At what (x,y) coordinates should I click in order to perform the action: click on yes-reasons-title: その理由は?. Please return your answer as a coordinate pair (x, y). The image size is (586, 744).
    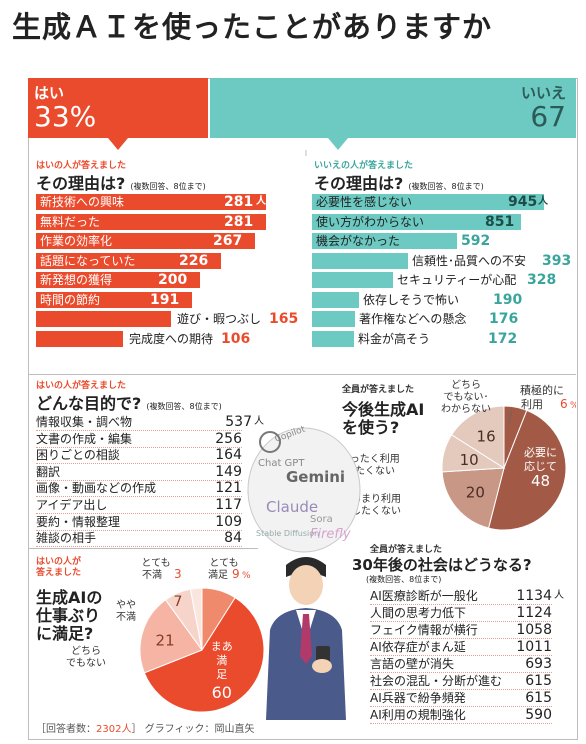
    Looking at the image, I should click on (81, 183).